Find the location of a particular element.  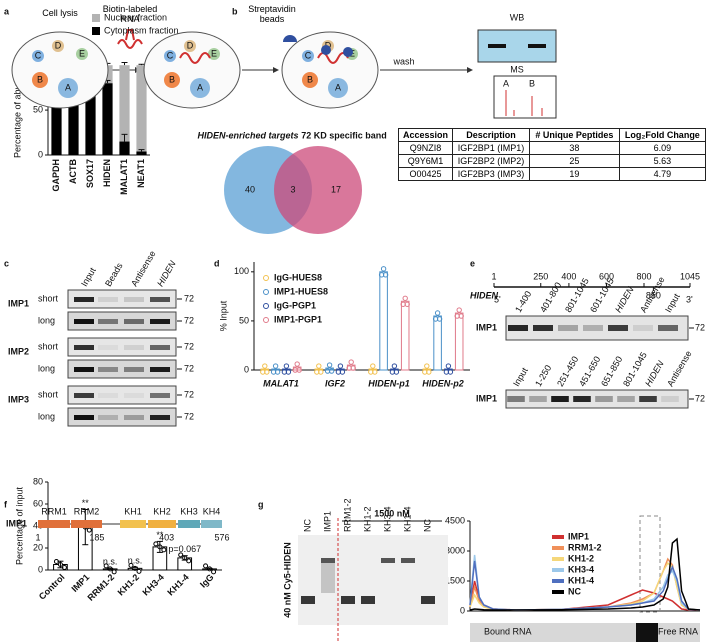

x-tick-label: HIDEN-p1 is located at coordinates (389, 383).